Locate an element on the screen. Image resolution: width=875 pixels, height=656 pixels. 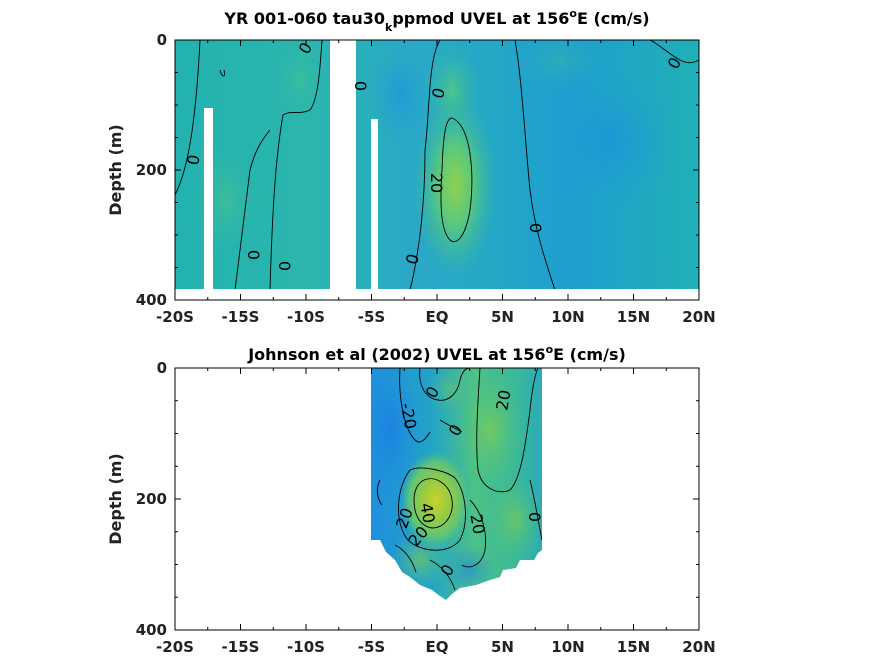
panel-2-field is located at coordinates (456, 484).